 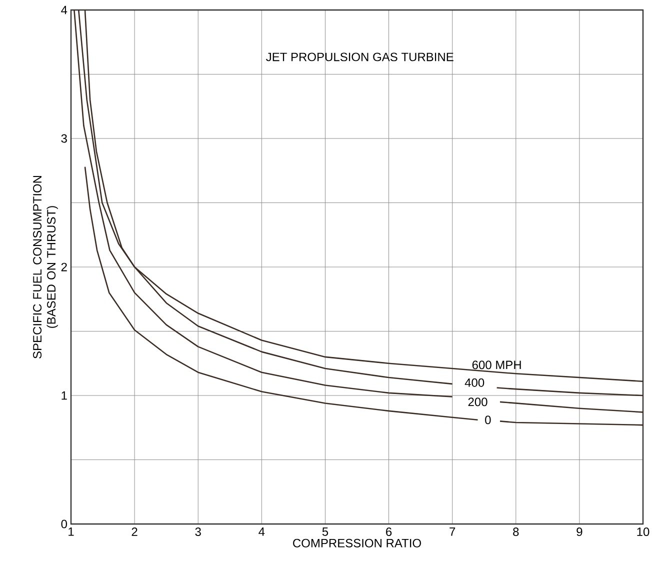 What do you see at coordinates (478, 402) in the screenshot?
I see `annotation: 200` at bounding box center [478, 402].